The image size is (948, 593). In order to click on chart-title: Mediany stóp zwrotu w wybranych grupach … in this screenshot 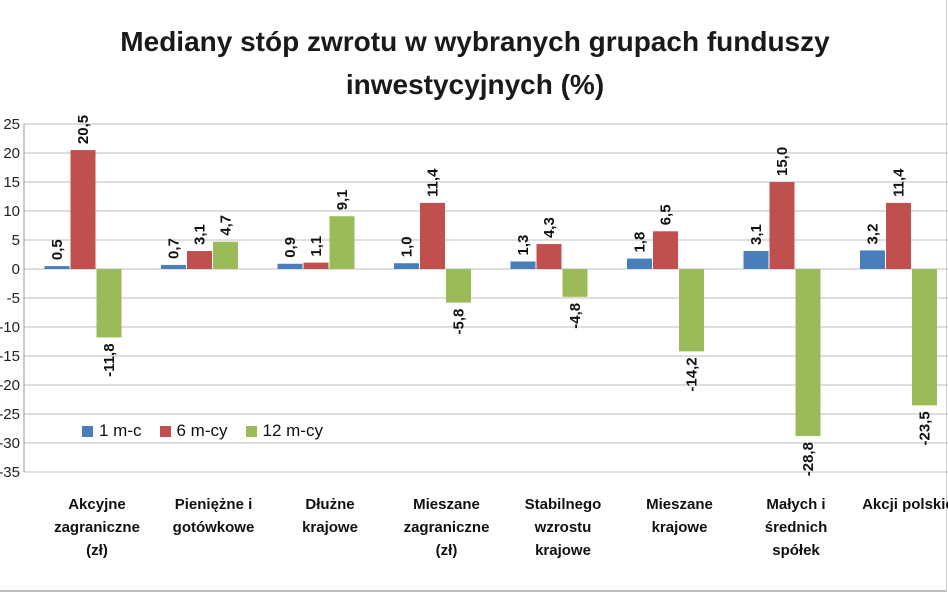, I will do `click(475, 63)`.